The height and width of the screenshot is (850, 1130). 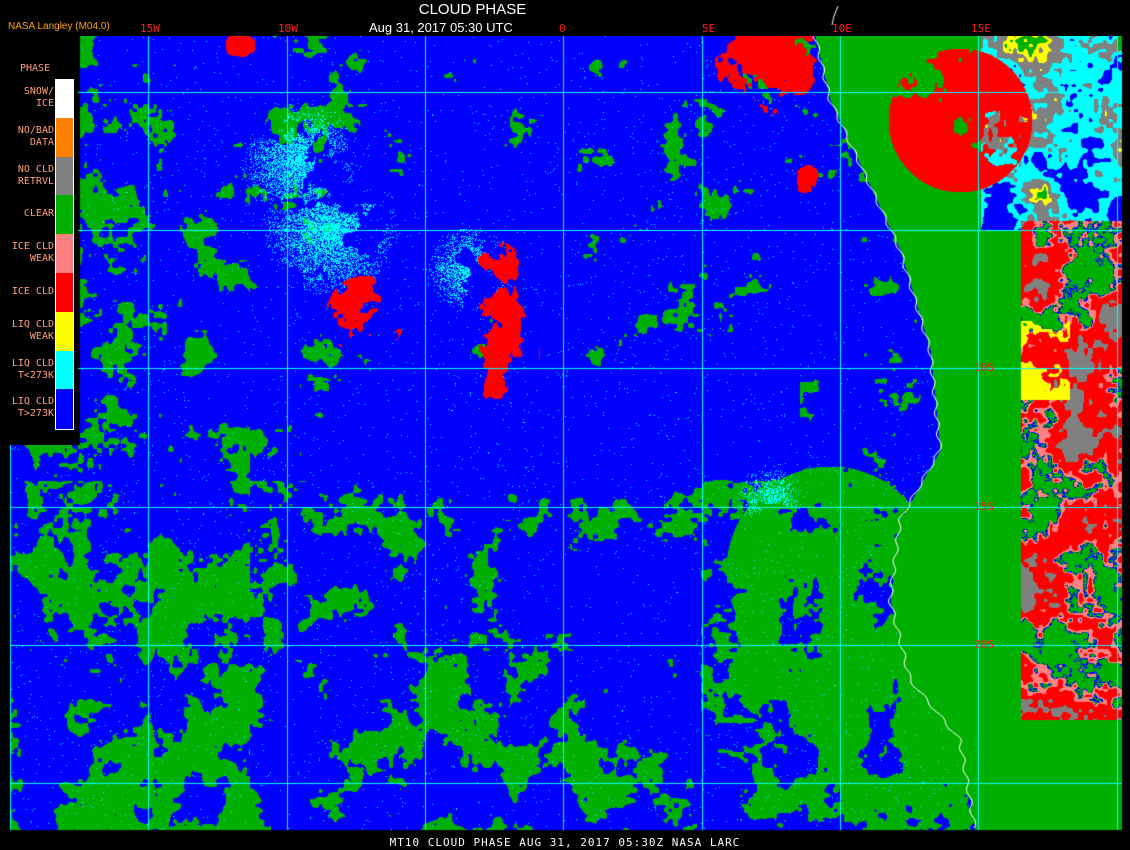 What do you see at coordinates (38, 91) in the screenshot?
I see `legend-label-line: SNOW/` at bounding box center [38, 91].